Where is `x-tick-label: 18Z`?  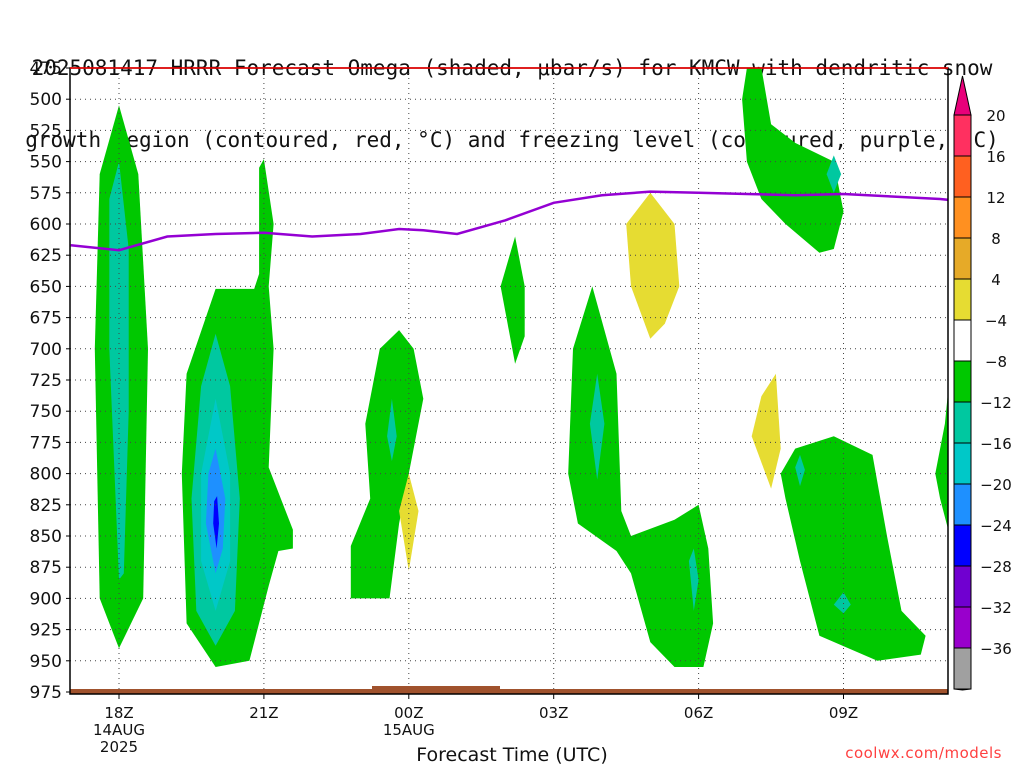 x-tick-label: 18Z is located at coordinates (118, 713).